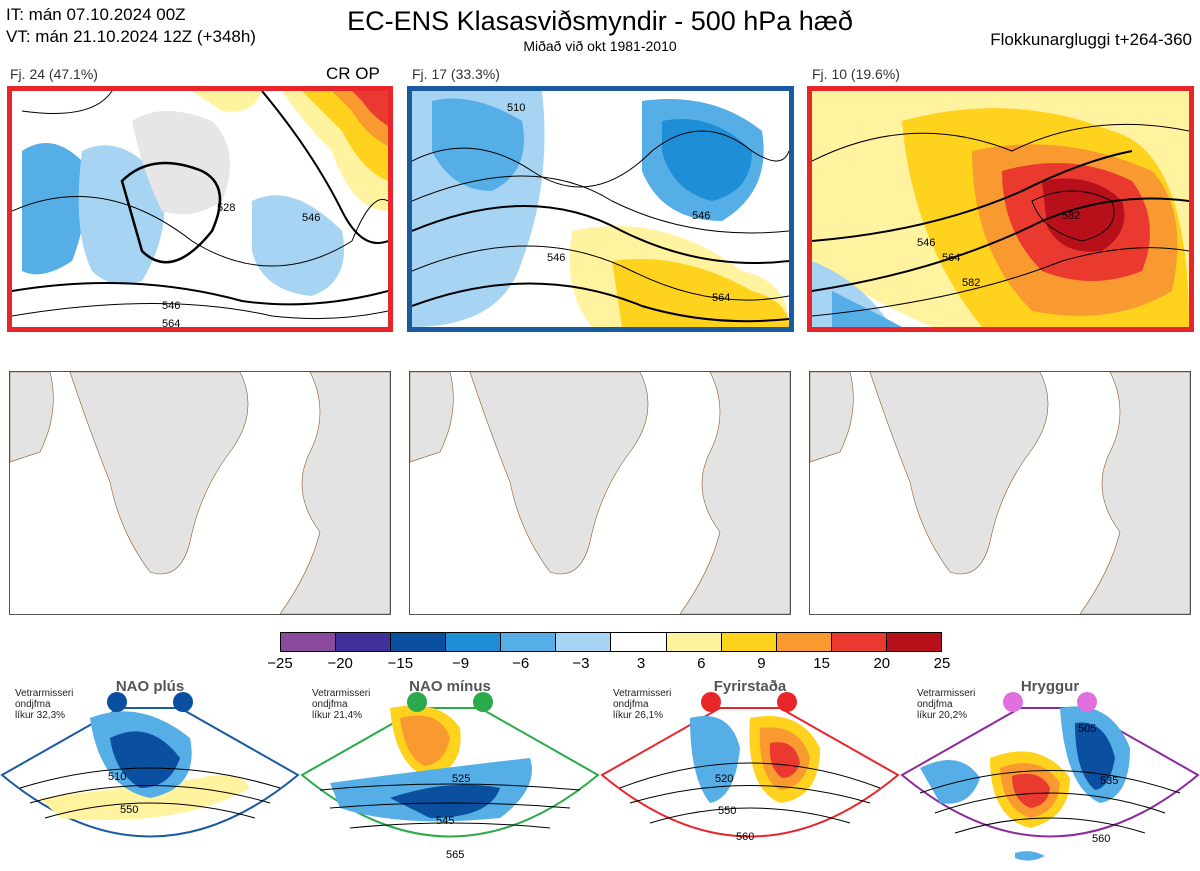  Describe the element at coordinates (942, 663) in the screenshot. I see `colorbar-tick-label: 25` at that location.